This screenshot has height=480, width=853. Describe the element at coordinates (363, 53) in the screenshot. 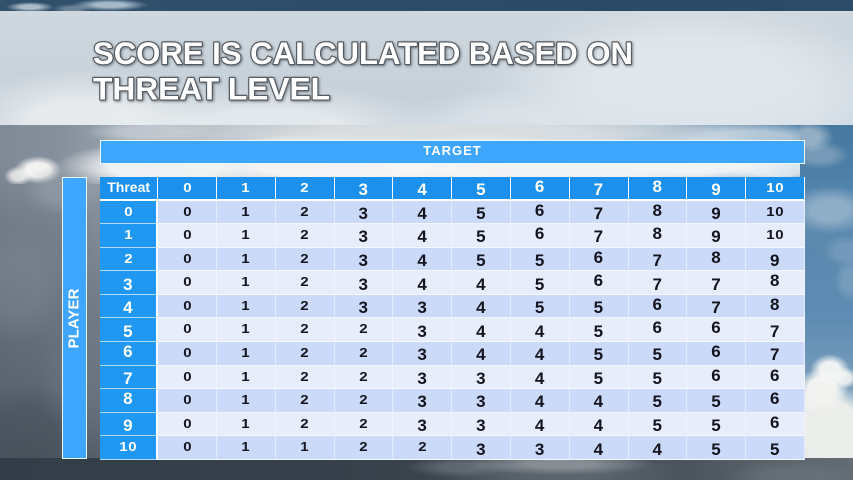

I see `svg-text: SCORE IS CALCULATED BASED ON` at that location.